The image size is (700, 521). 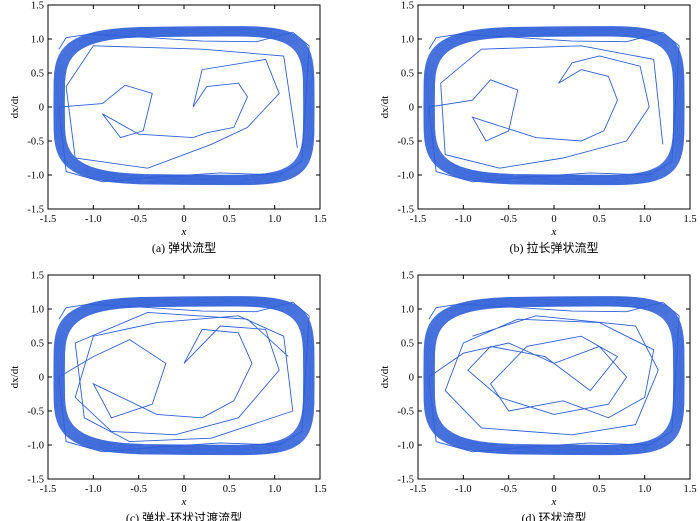 I want to click on x-axis-label: x, so click(x=554, y=502).